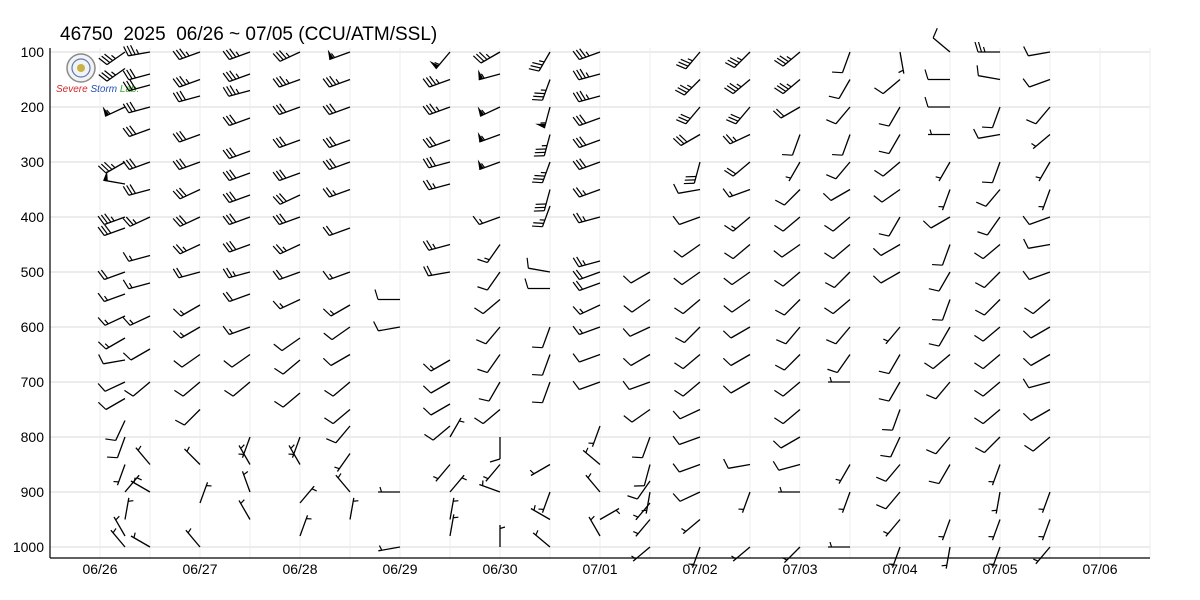 The width and height of the screenshot is (1200, 600). Describe the element at coordinates (899, 569) in the screenshot. I see `x-tick-label: 07/04` at that location.